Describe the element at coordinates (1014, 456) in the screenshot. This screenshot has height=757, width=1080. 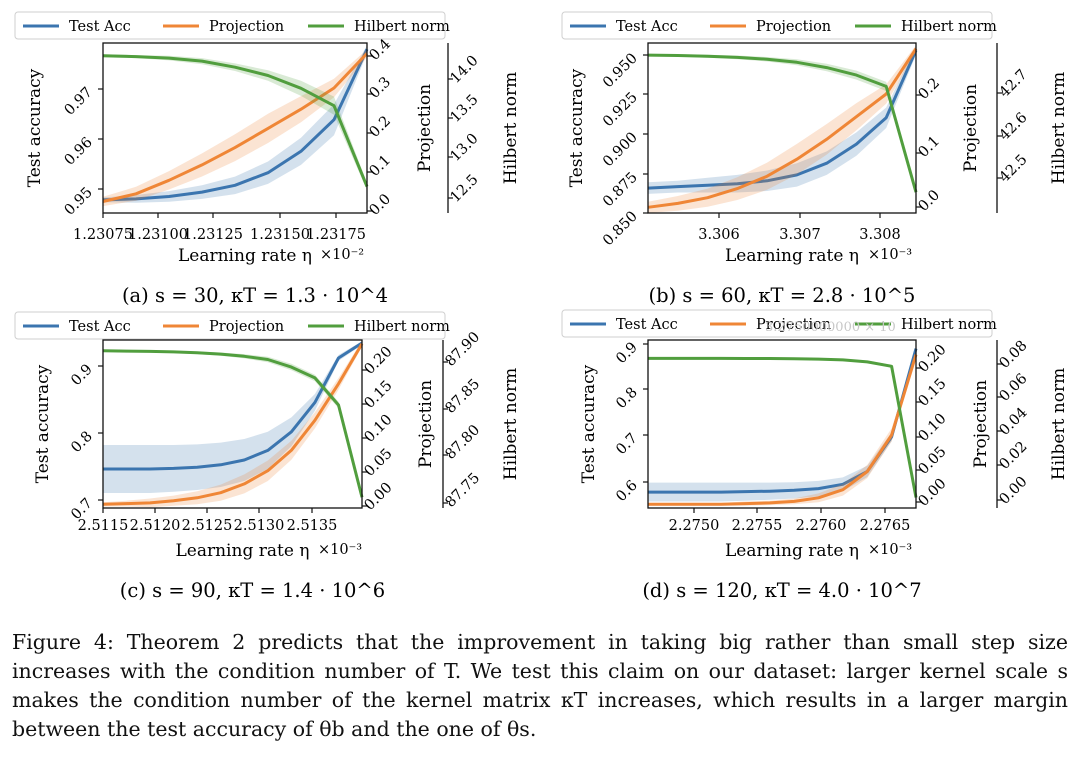
I see `hilbert-tick-label: 0.02` at that location.